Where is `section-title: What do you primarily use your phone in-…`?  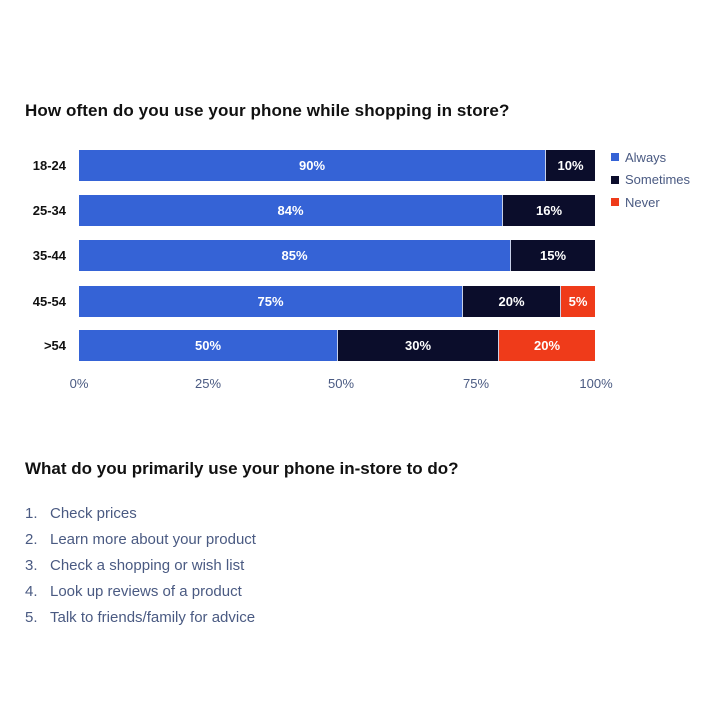
section-title: What do you primarily use your phone in-… is located at coordinates (242, 468).